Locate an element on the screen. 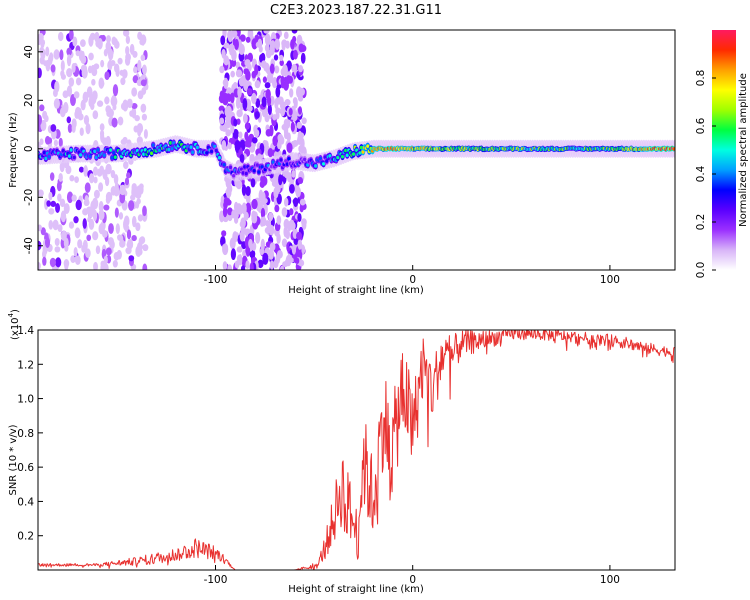 This screenshot has width=750, height=600. snr-multiplier-exponent: 4 is located at coordinates (11, 314).